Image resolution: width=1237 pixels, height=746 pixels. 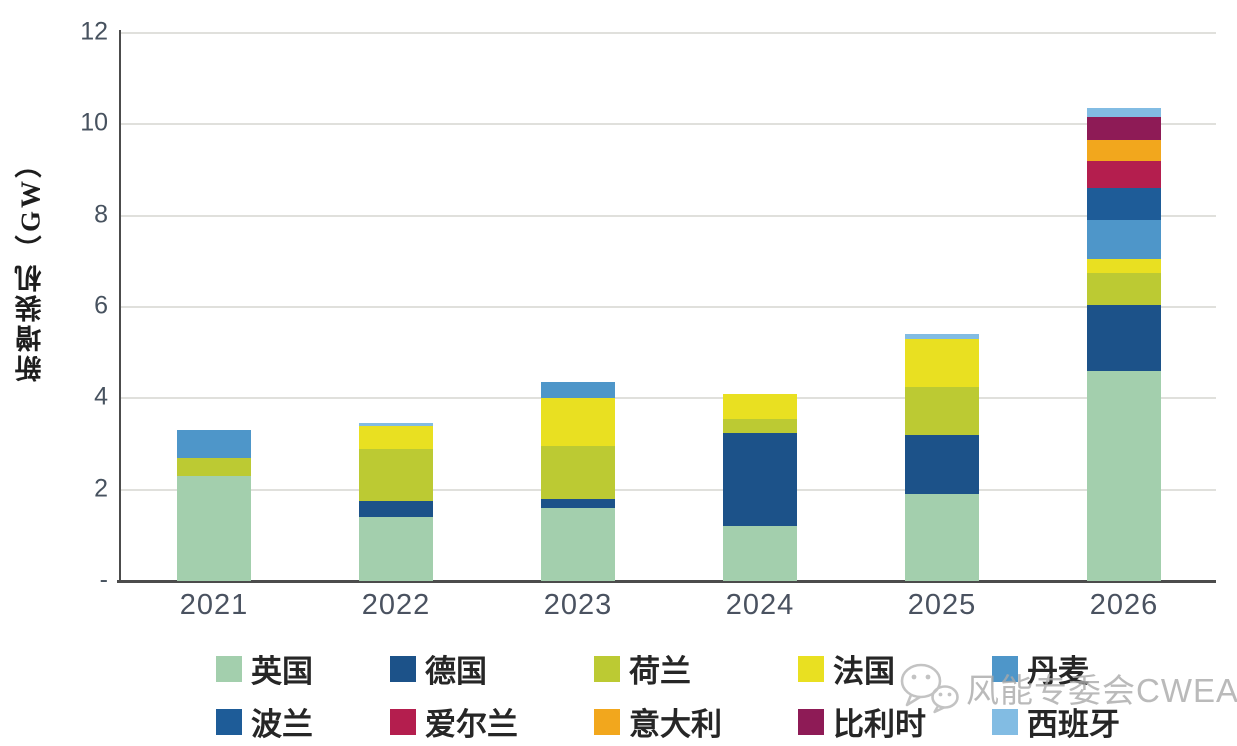 What do you see at coordinates (864, 671) in the screenshot?
I see `legend-label: 法国` at bounding box center [864, 671].